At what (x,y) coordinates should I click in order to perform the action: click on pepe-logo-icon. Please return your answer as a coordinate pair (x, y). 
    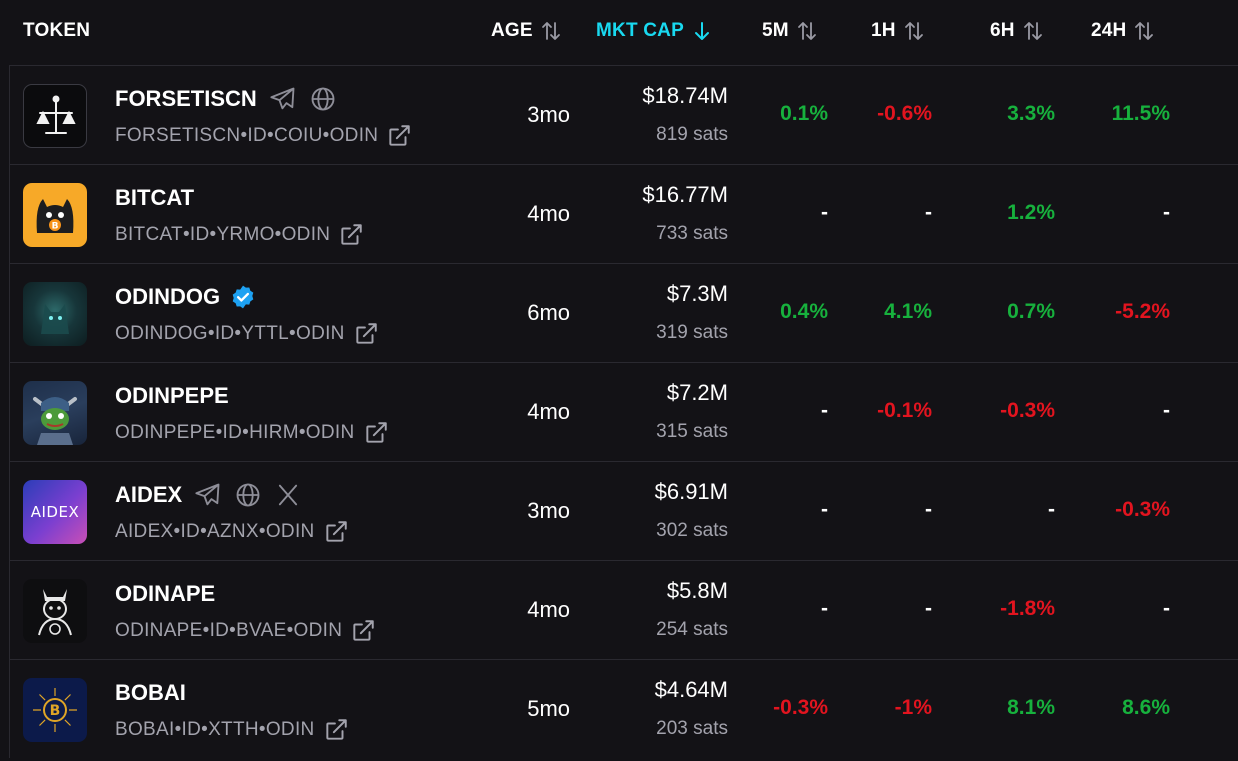
    Looking at the image, I should click on (55, 421).